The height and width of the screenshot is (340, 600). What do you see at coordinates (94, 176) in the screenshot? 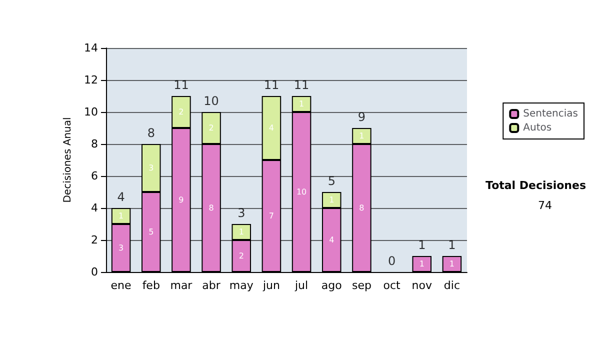
I see `y-tick-label: 6` at bounding box center [94, 176].